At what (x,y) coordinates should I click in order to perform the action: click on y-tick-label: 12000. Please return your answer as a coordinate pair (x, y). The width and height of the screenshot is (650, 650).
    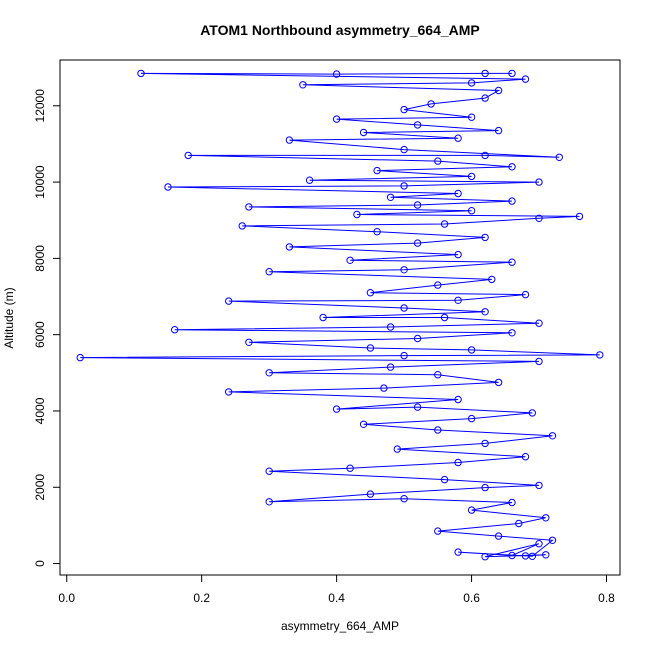
    Looking at the image, I should click on (40, 106).